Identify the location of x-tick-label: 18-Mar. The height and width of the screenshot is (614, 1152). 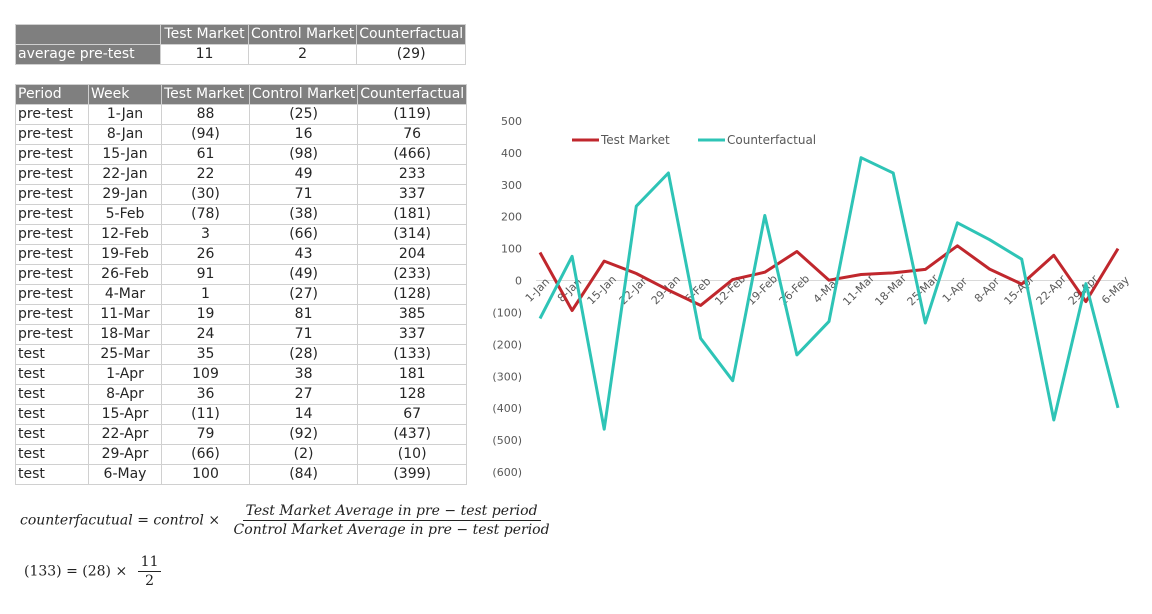
(890, 289).